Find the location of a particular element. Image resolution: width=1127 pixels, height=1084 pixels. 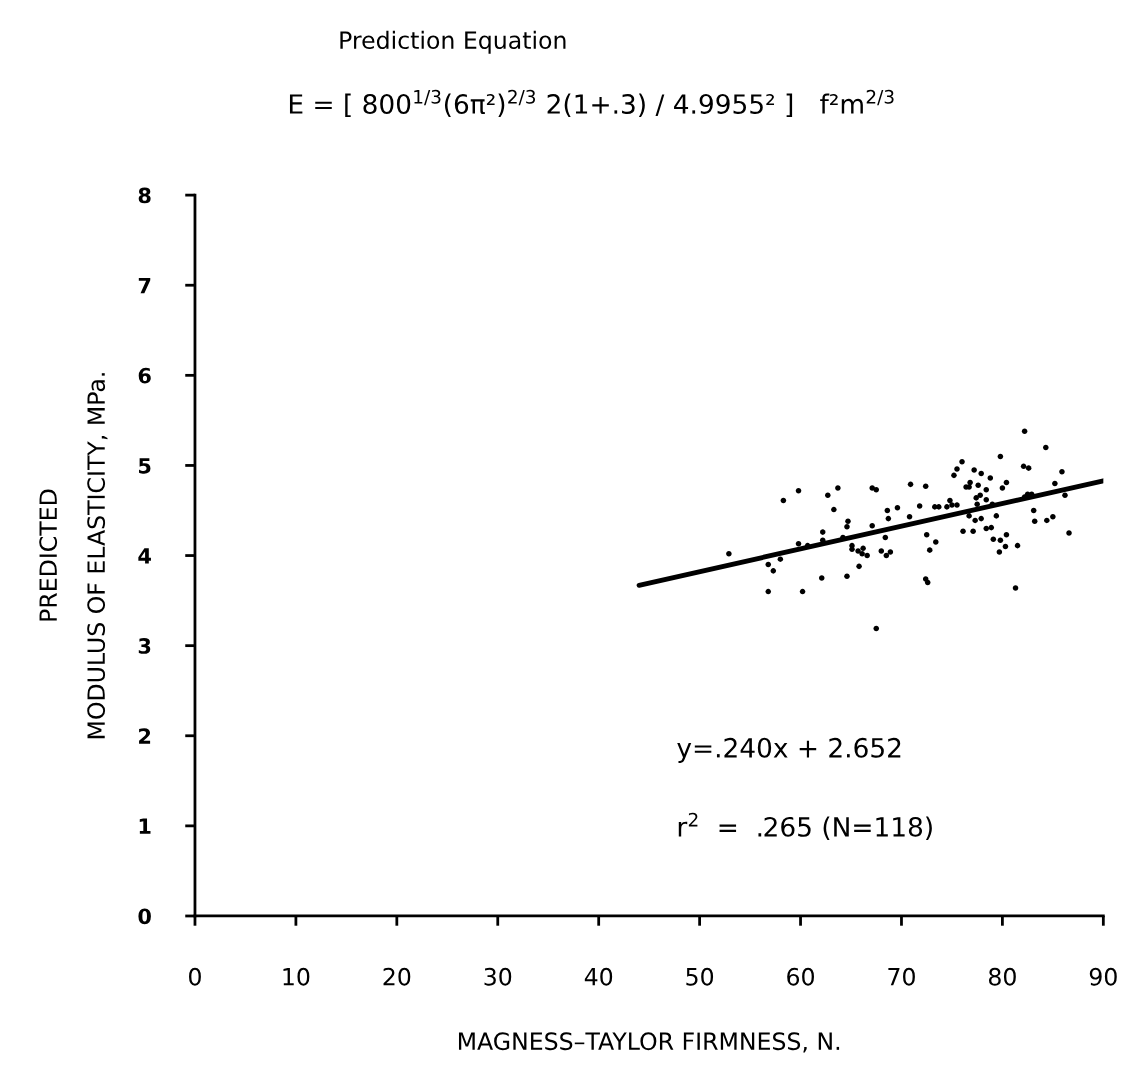

x-tick-label: 20 is located at coordinates (397, 976).